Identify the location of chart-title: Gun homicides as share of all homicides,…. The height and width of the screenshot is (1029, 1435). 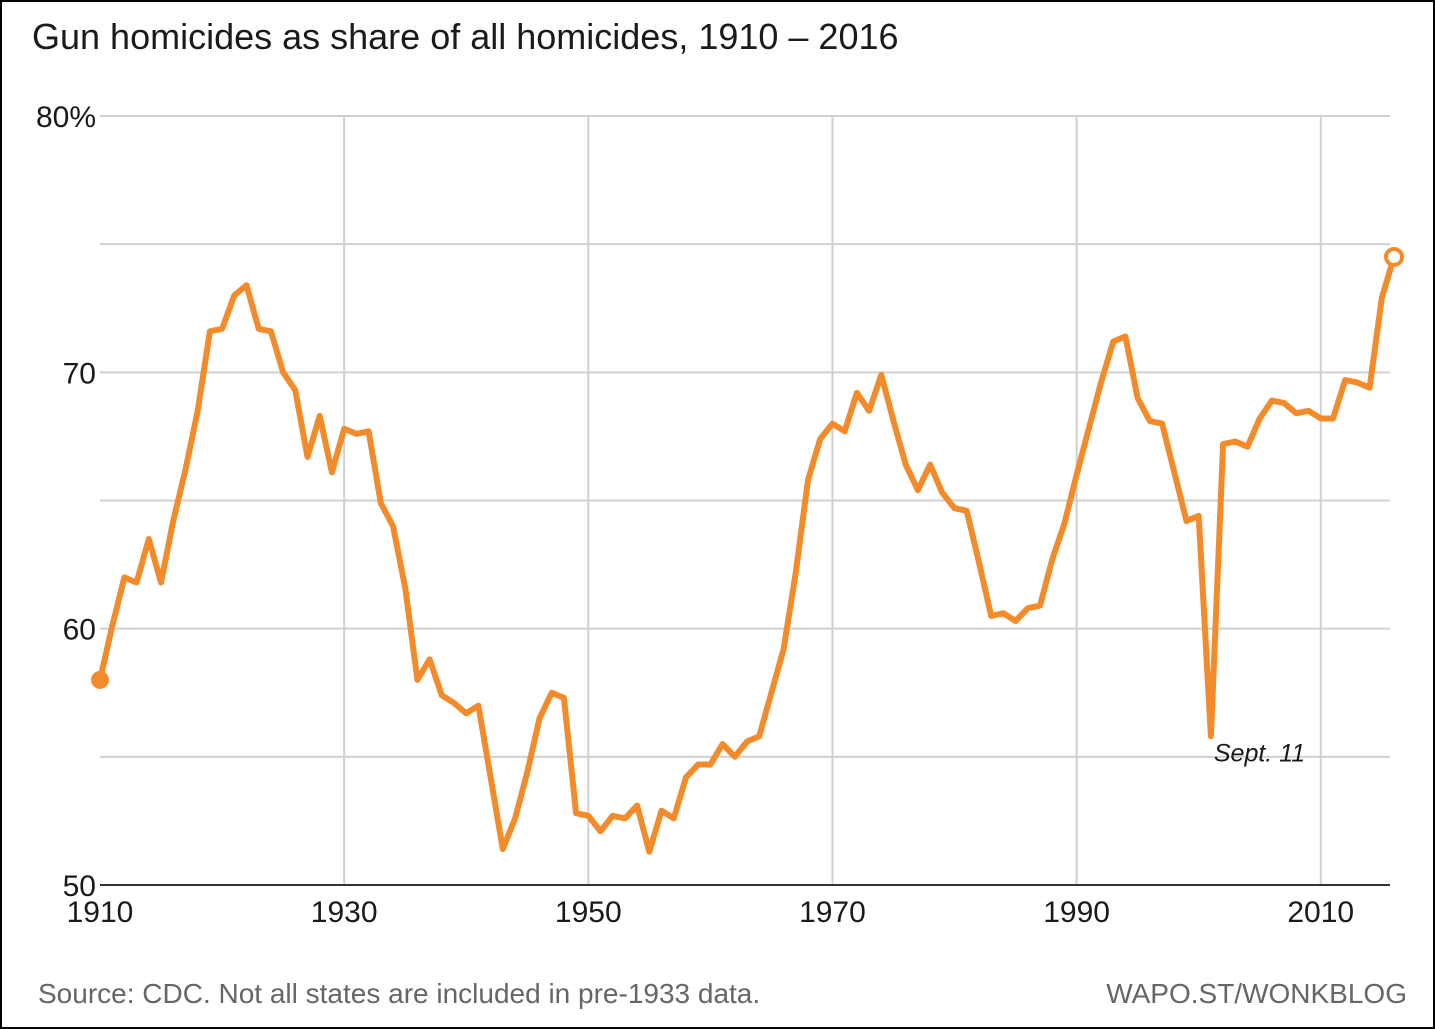
(465, 36).